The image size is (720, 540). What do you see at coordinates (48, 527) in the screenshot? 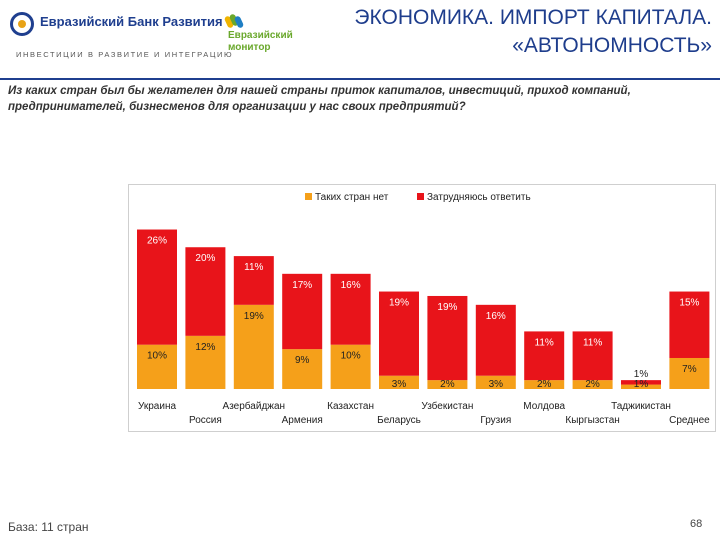
I see `base-note: База: 11 стран` at bounding box center [48, 527].